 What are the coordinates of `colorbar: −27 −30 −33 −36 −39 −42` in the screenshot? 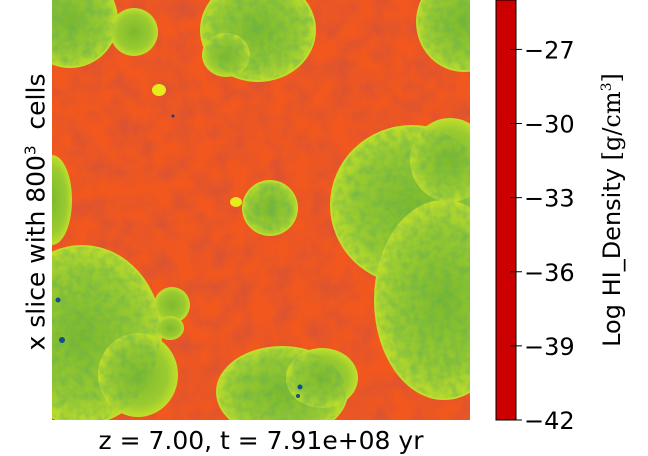 It's located at (535, 217).